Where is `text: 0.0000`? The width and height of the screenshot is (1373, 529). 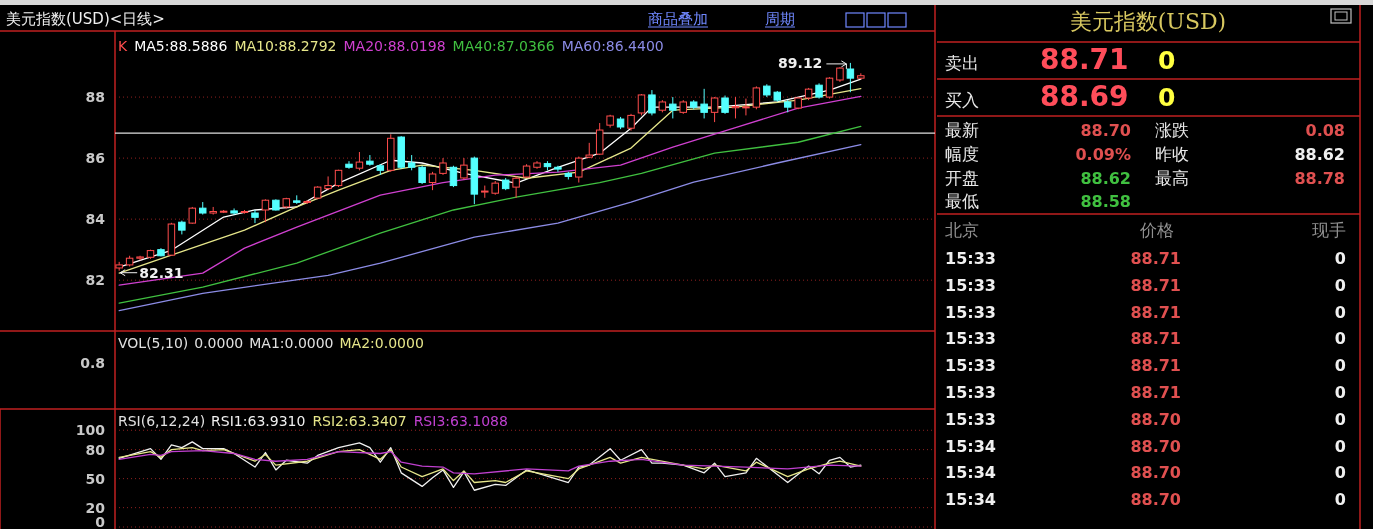
text: 0.0000 is located at coordinates (219, 343).